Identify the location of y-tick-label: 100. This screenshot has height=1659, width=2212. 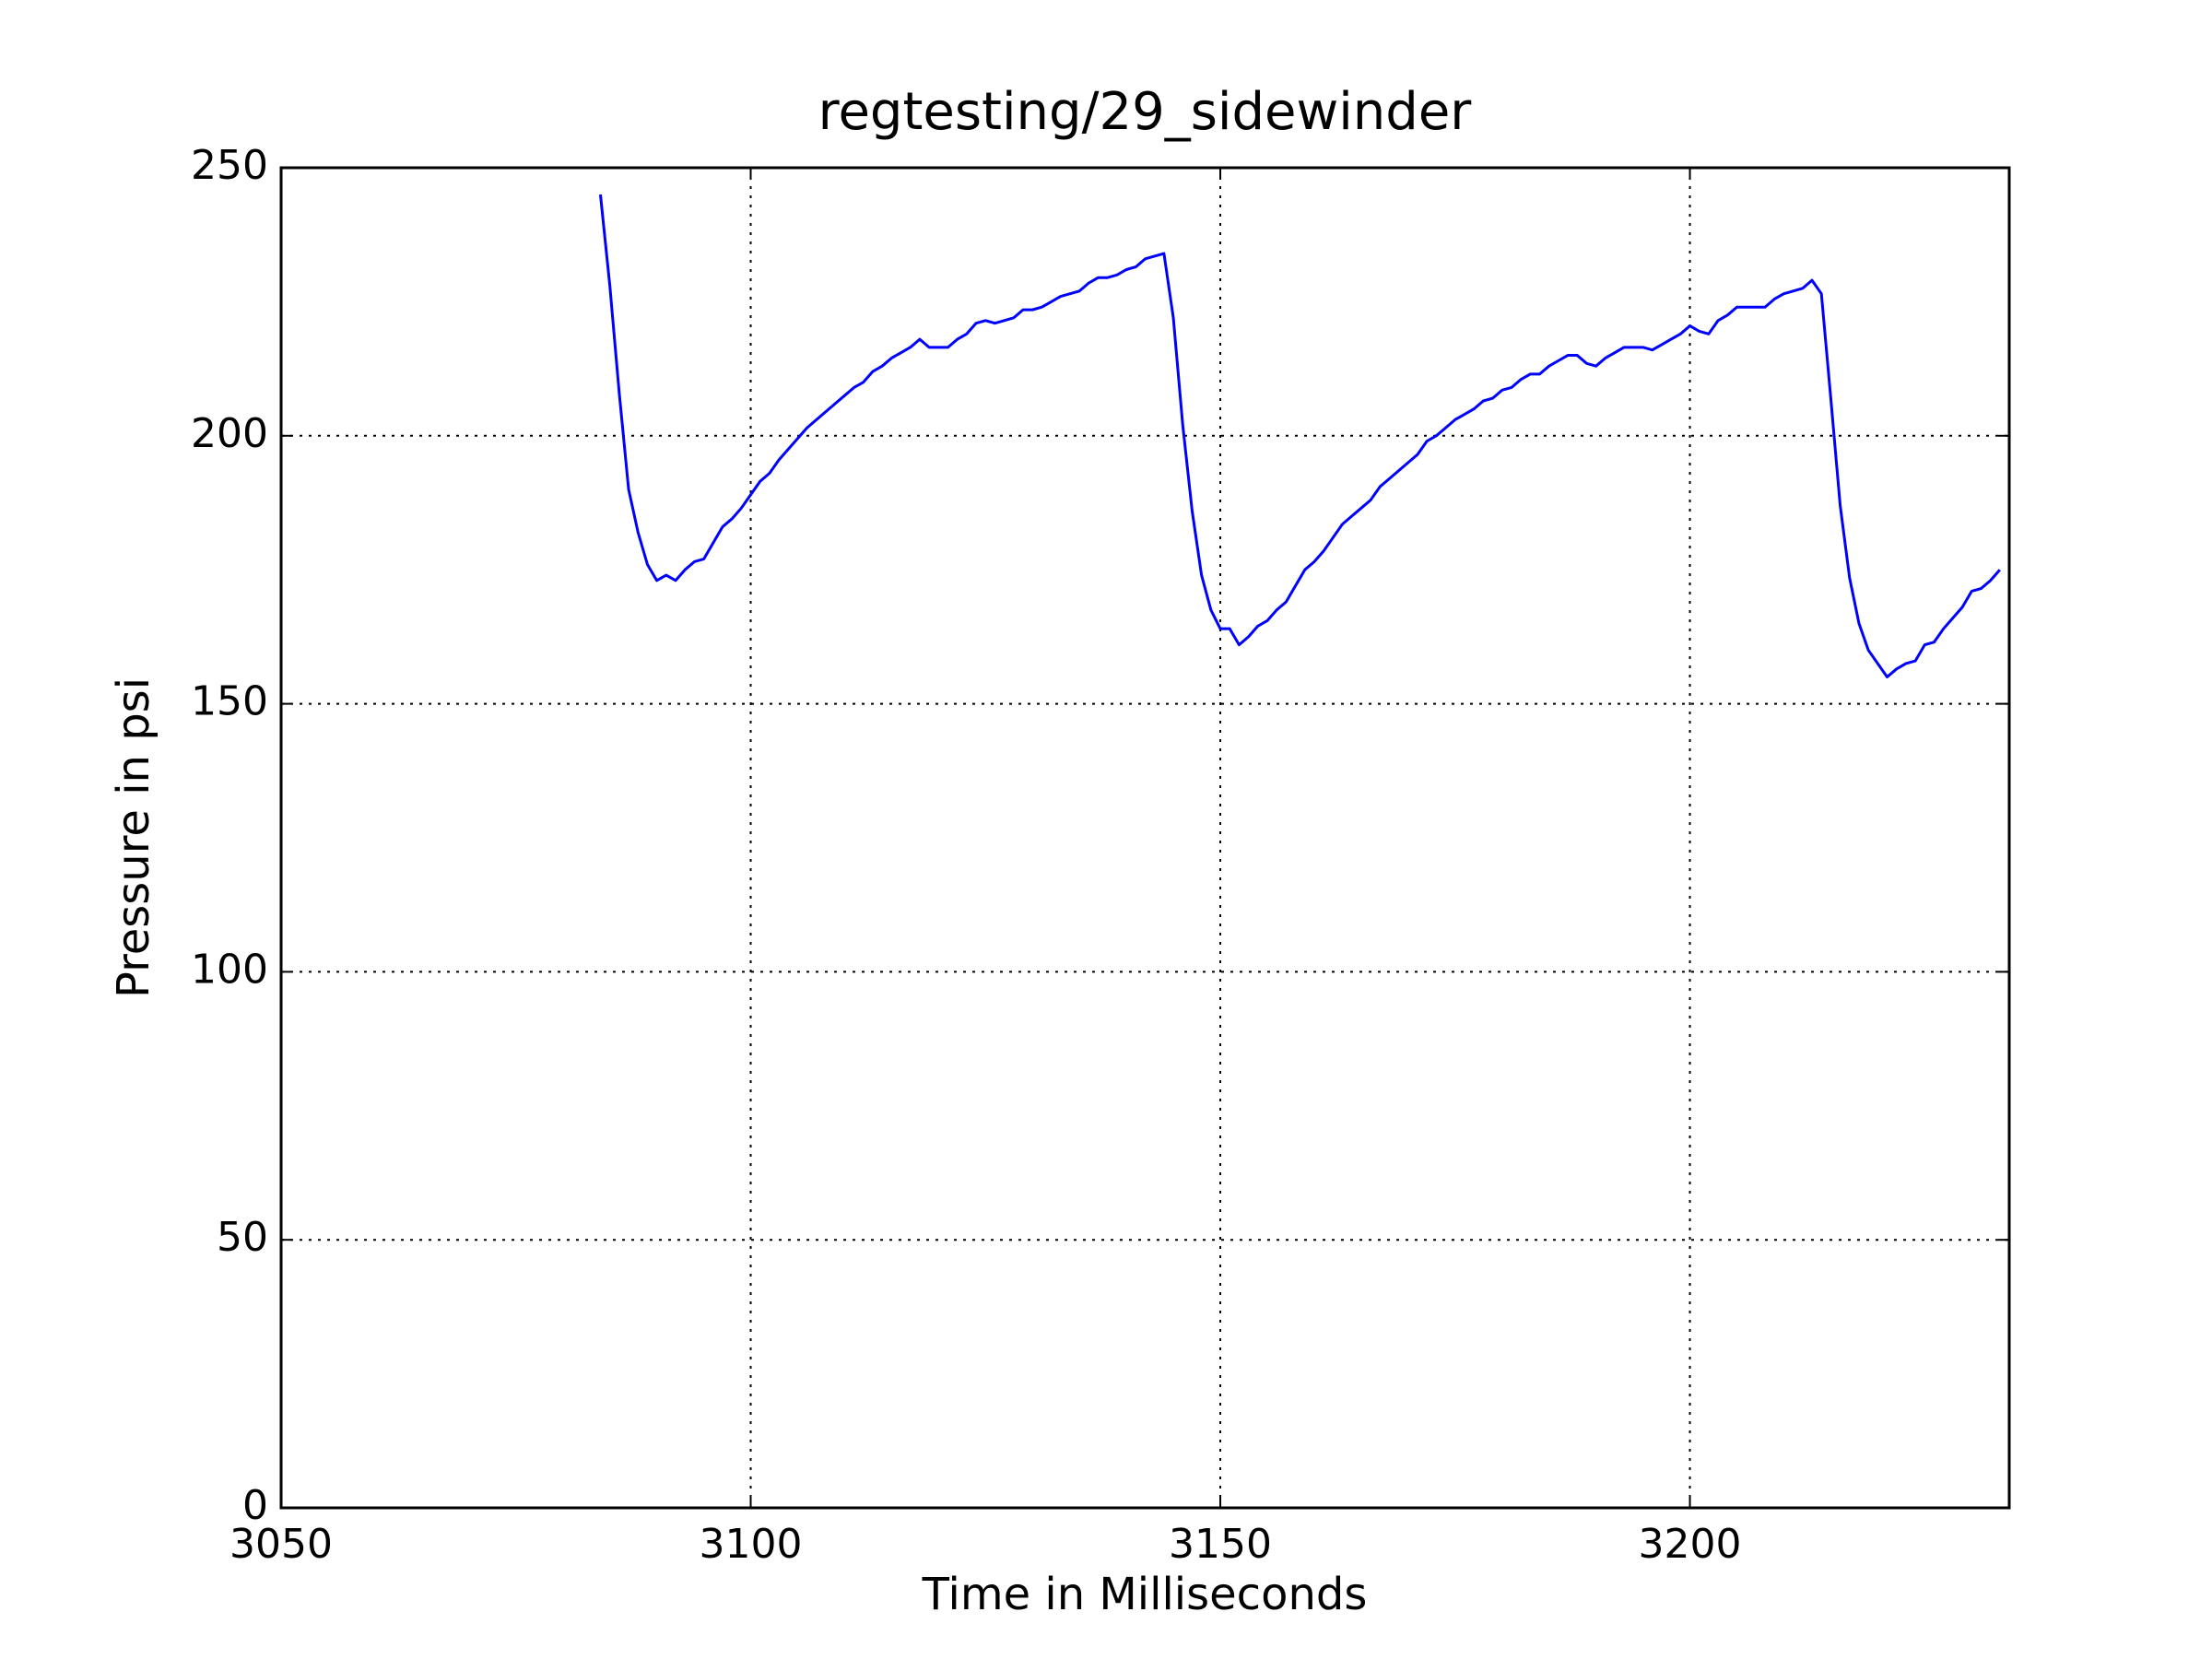
(229, 969).